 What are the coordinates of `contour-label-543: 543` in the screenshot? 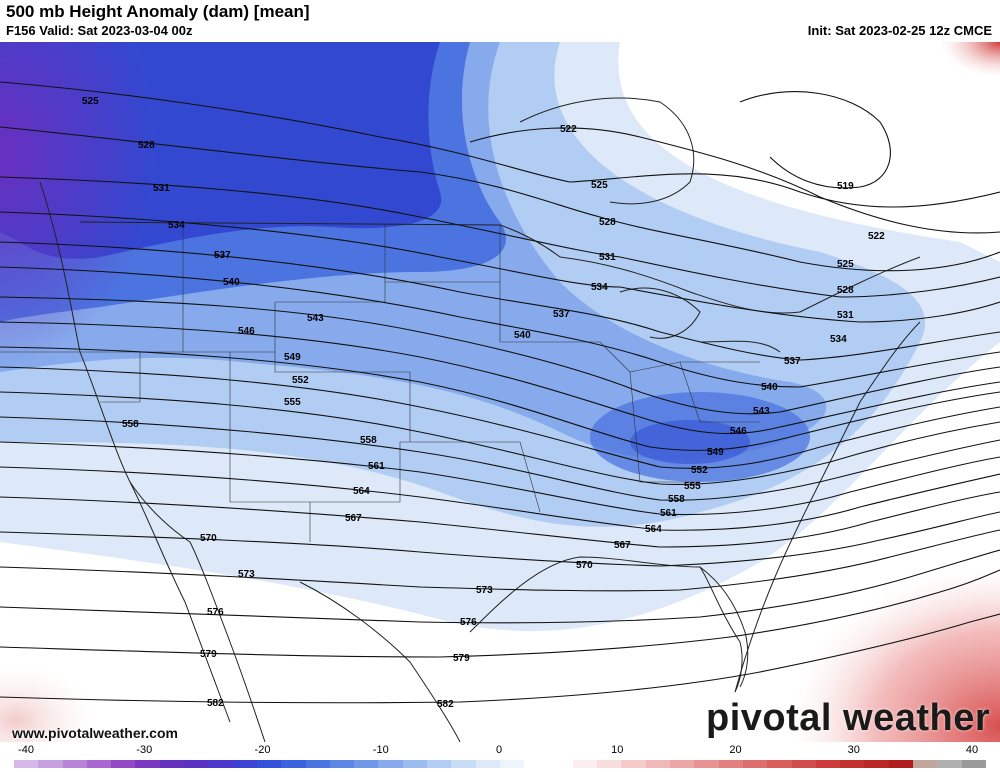 It's located at (315, 318).